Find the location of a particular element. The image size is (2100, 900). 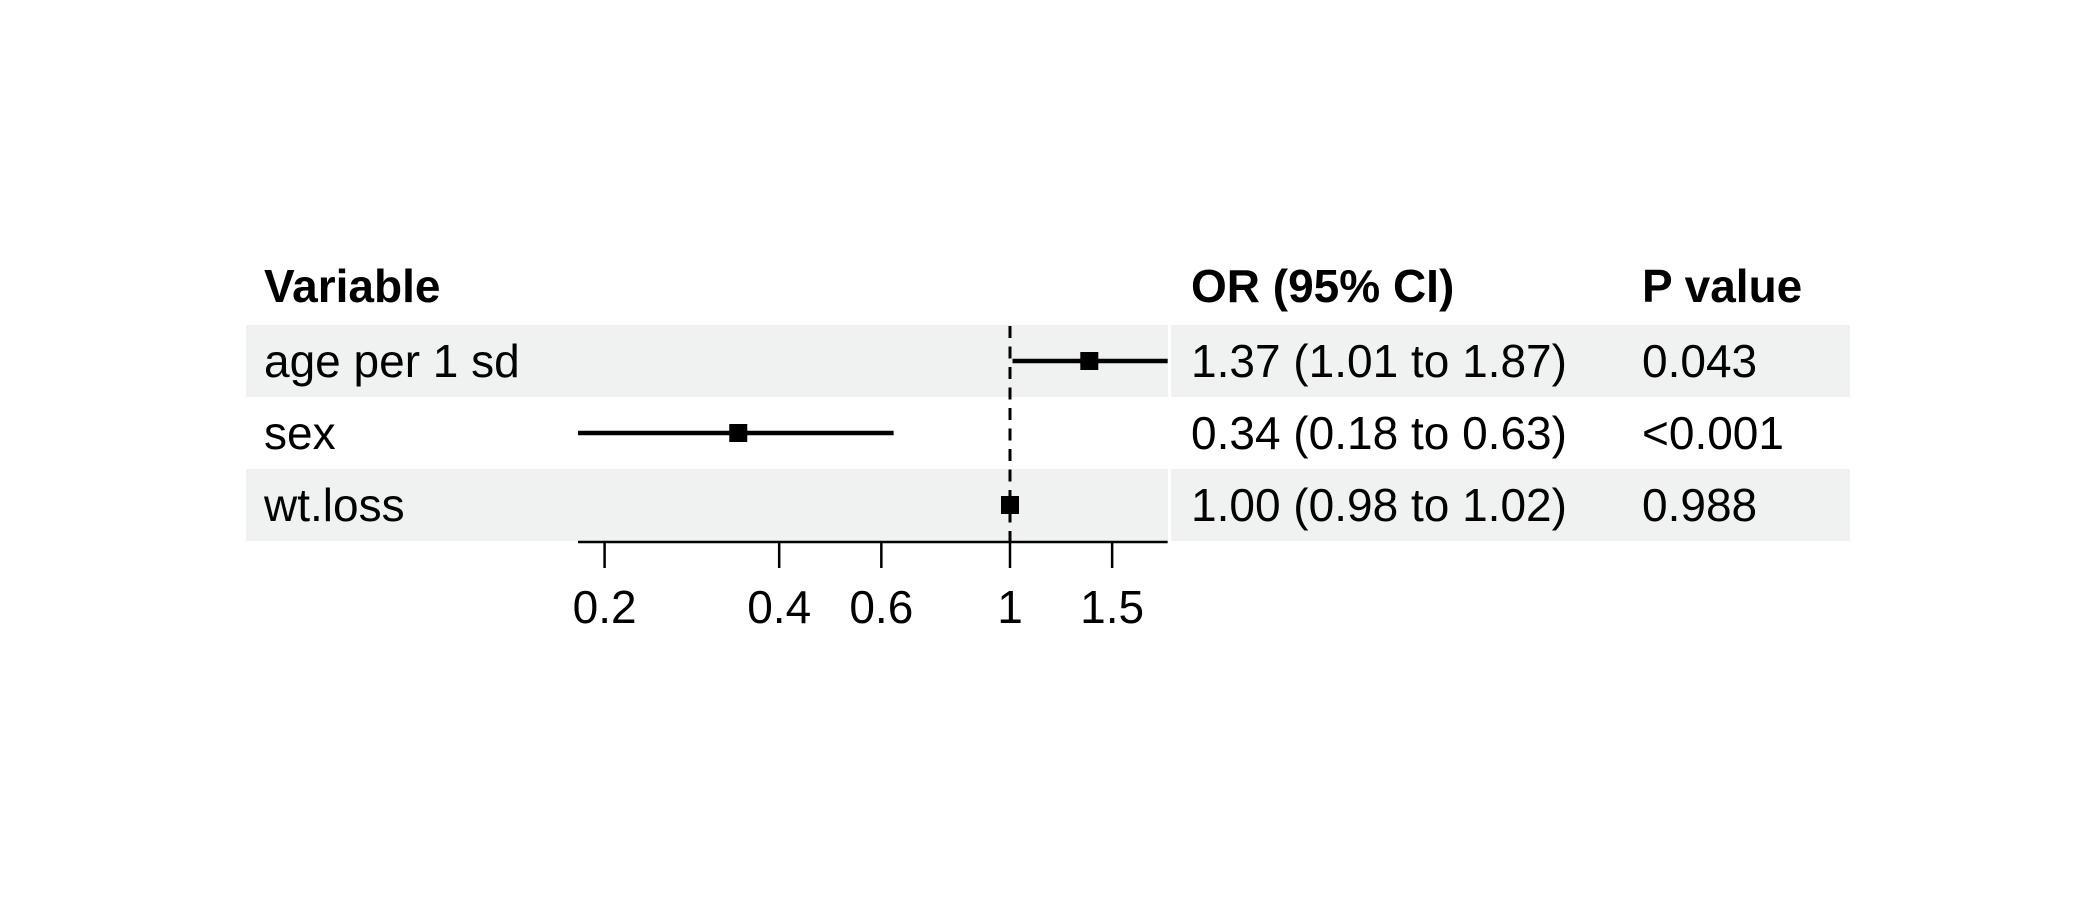

row-variable-label: wt.loss is located at coordinates (334, 505).